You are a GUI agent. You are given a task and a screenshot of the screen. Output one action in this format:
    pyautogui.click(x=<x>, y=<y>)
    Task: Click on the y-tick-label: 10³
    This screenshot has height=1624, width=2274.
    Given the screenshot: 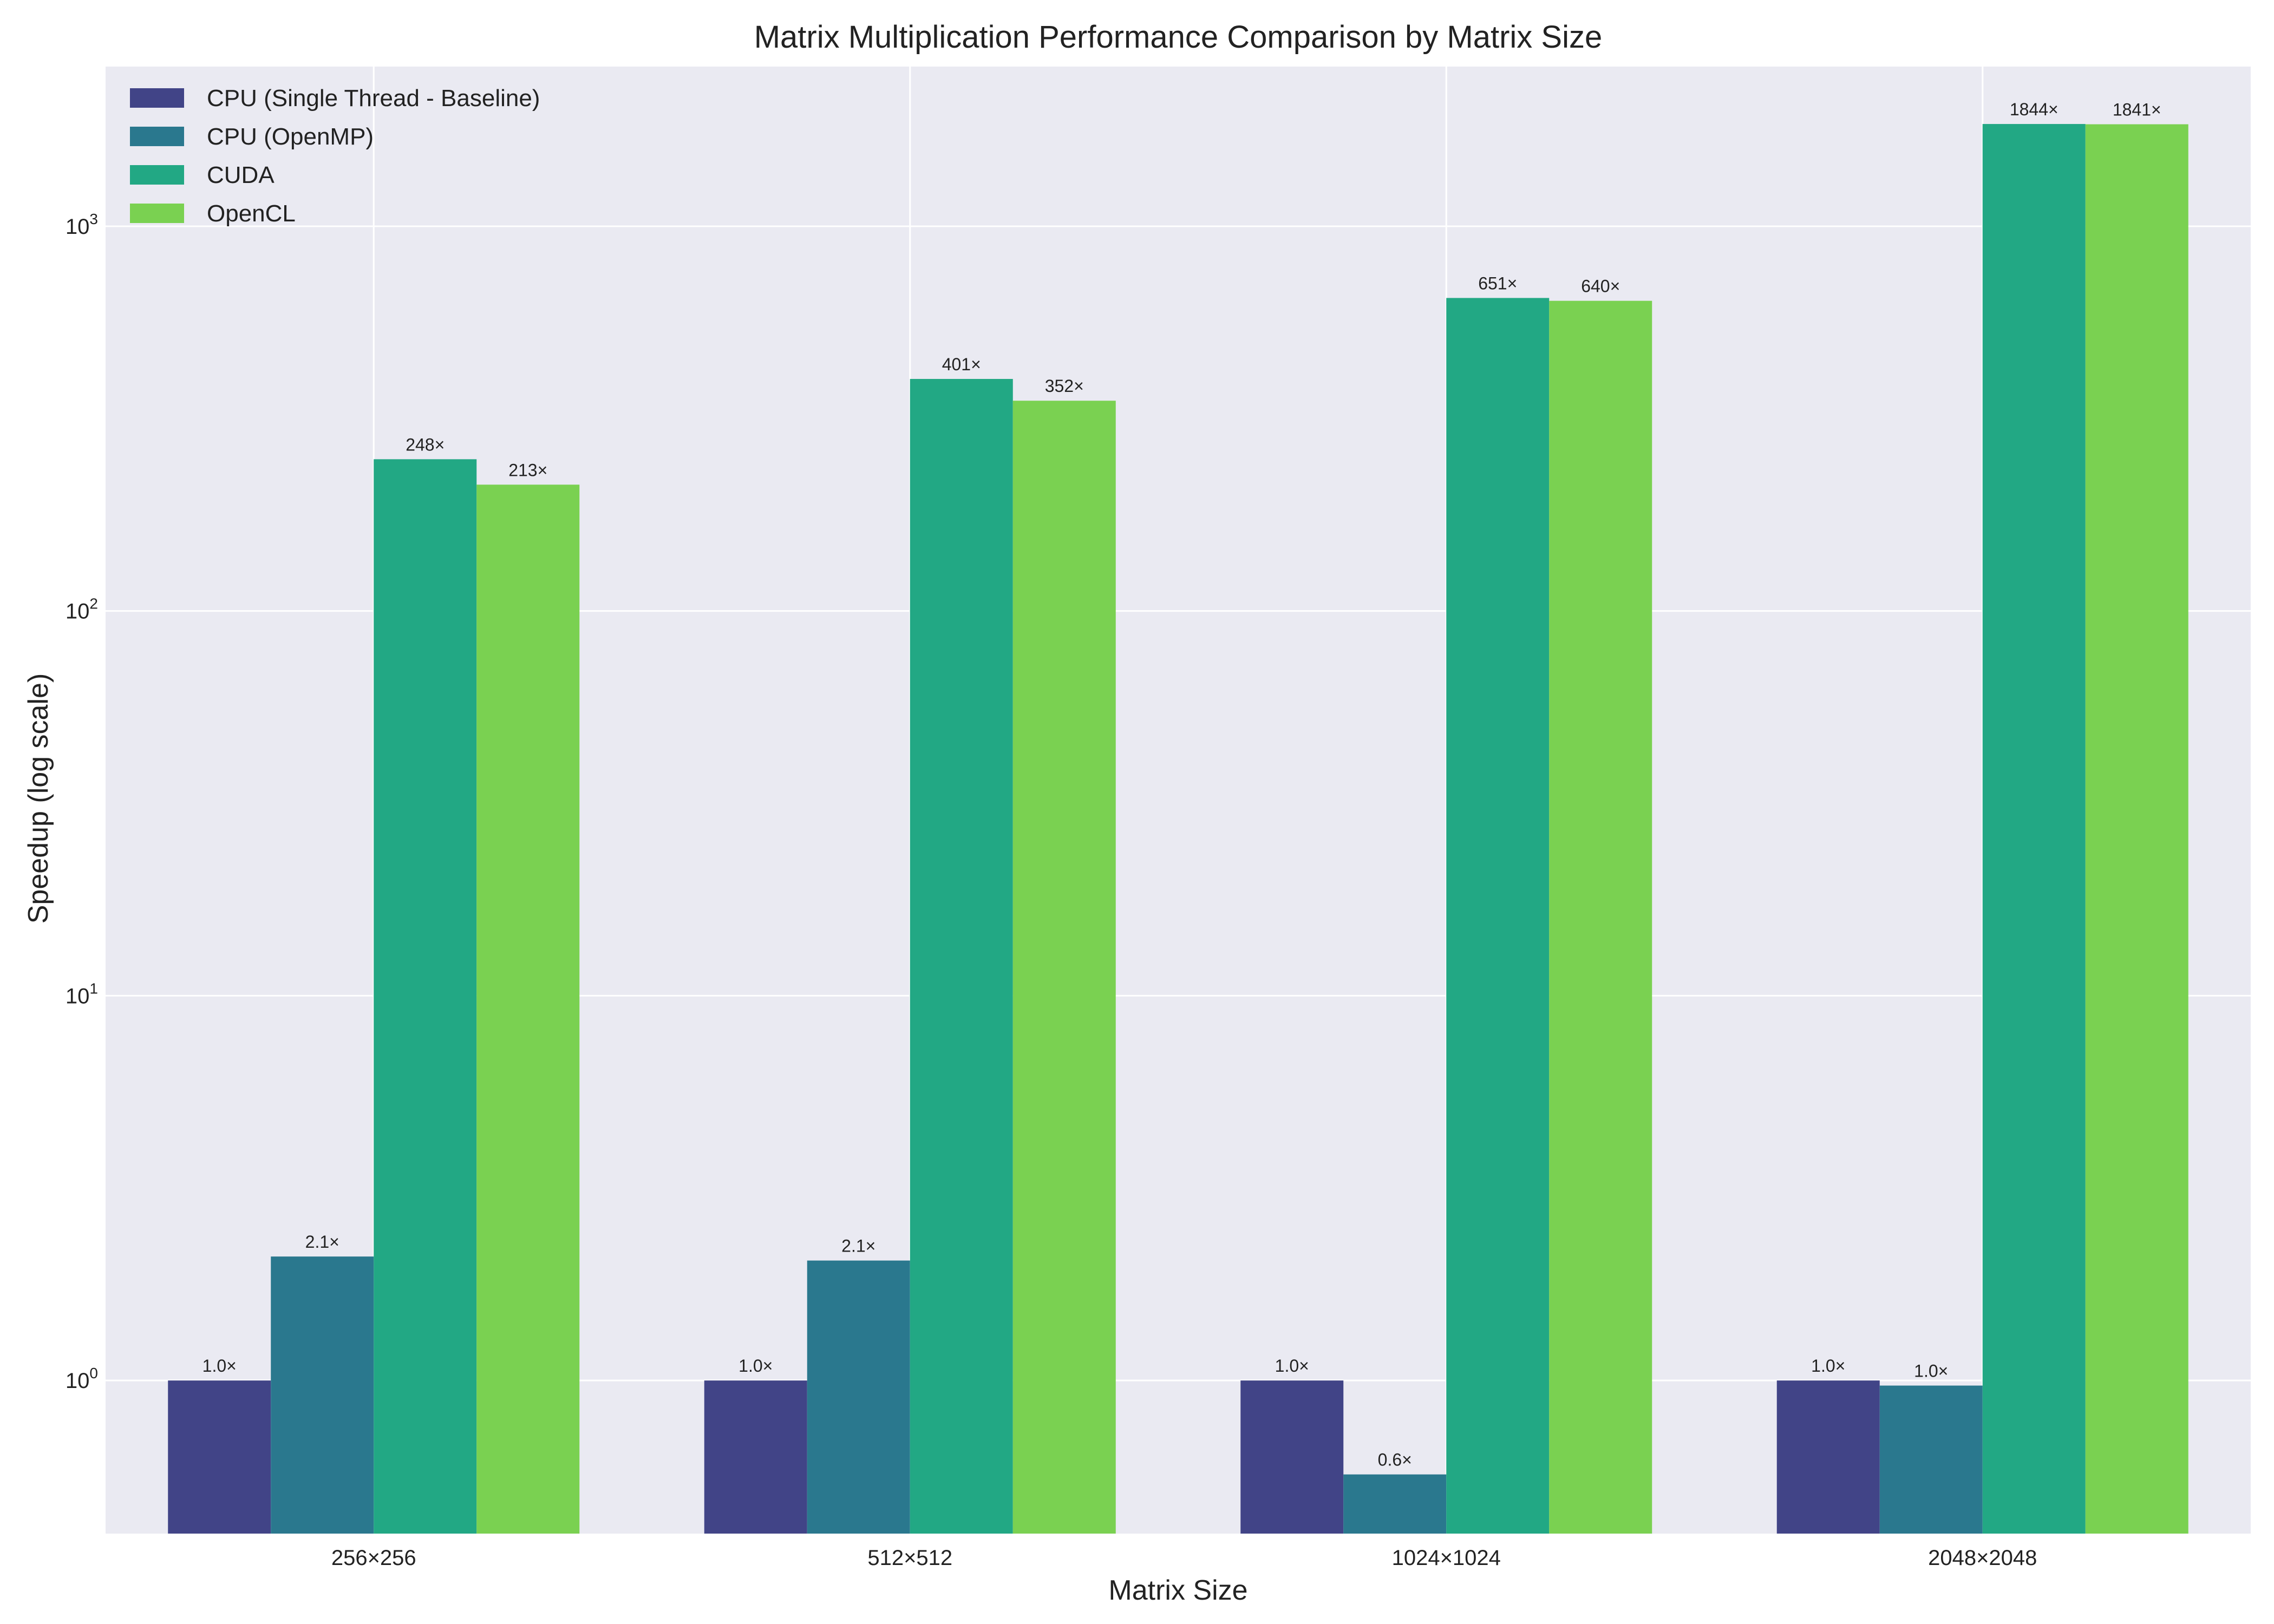 What is the action you would take?
    pyautogui.click(x=82, y=225)
    